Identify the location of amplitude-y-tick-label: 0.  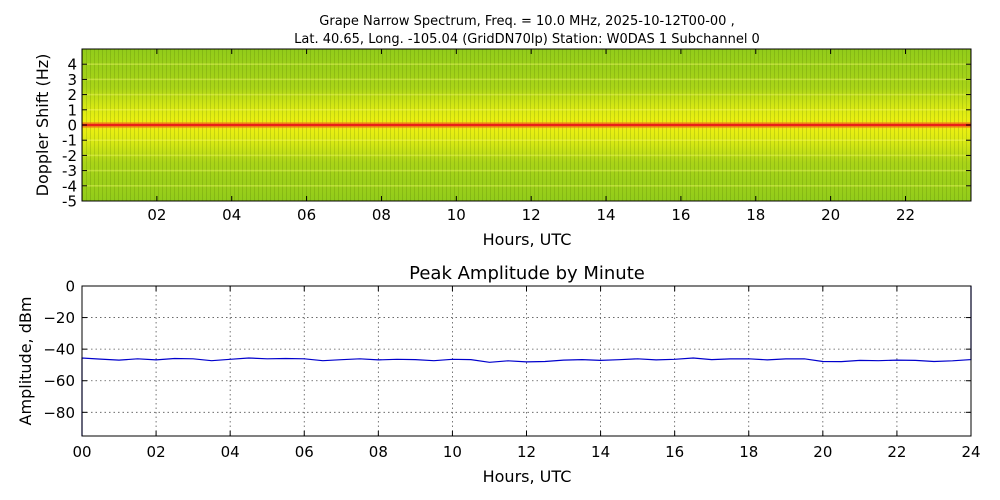
(70, 287).